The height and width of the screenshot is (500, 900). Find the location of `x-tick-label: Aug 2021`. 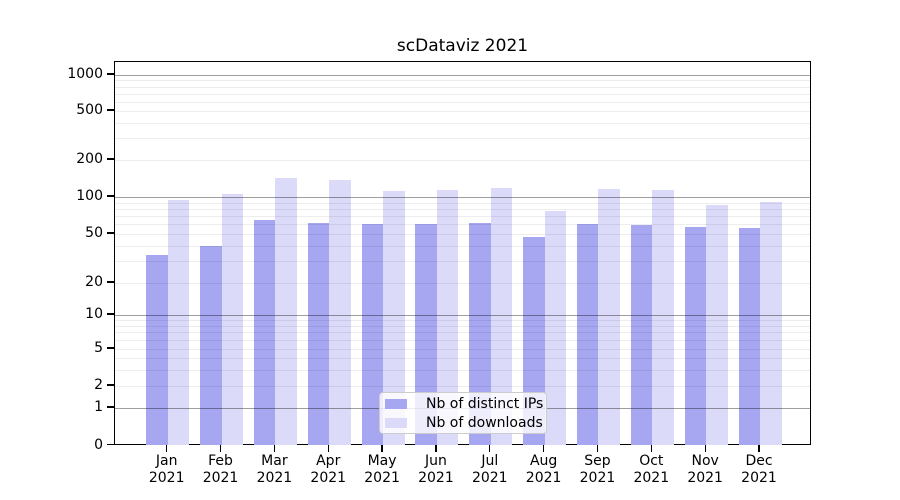

x-tick-label: Aug 2021 is located at coordinates (543, 469).